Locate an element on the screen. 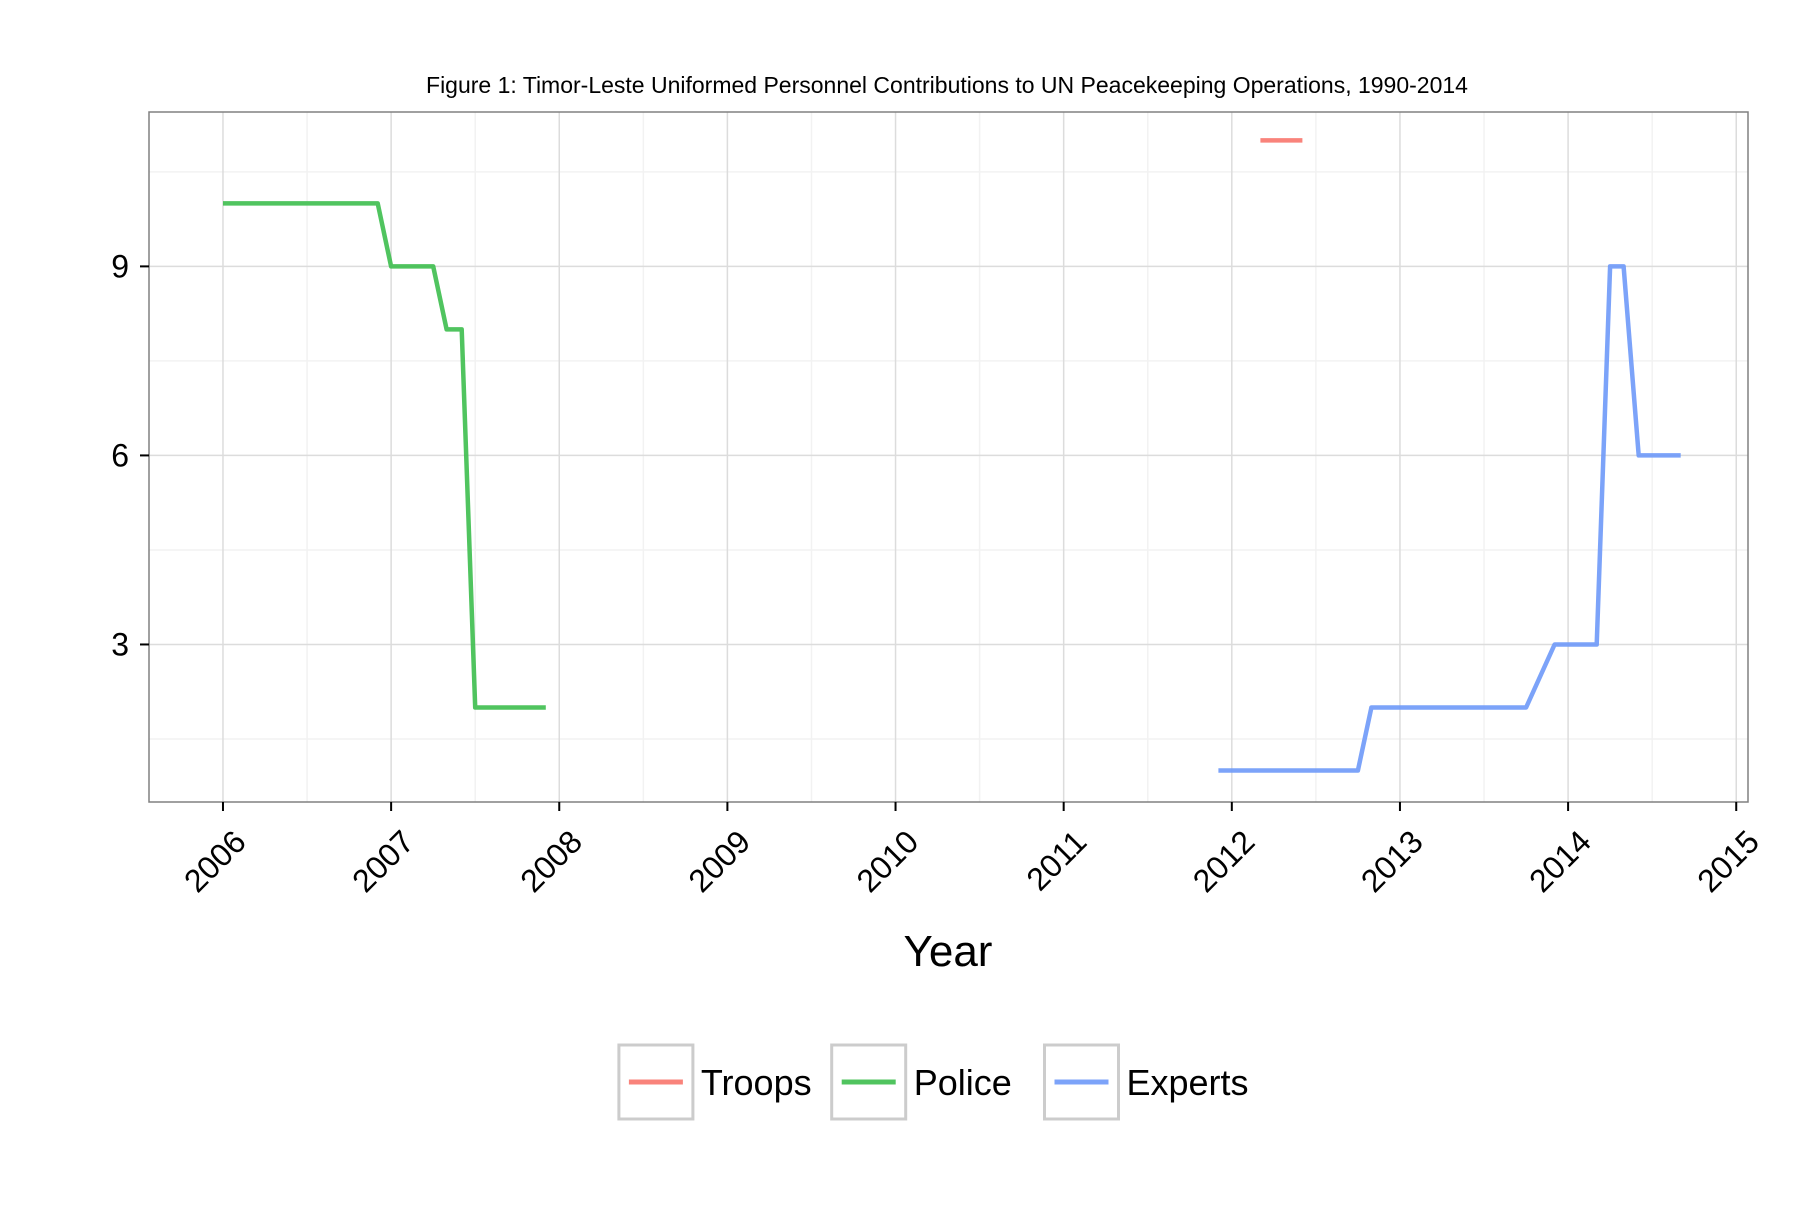 The width and height of the screenshot is (1800, 1205). y-tick-label: 3 is located at coordinates (120, 644).